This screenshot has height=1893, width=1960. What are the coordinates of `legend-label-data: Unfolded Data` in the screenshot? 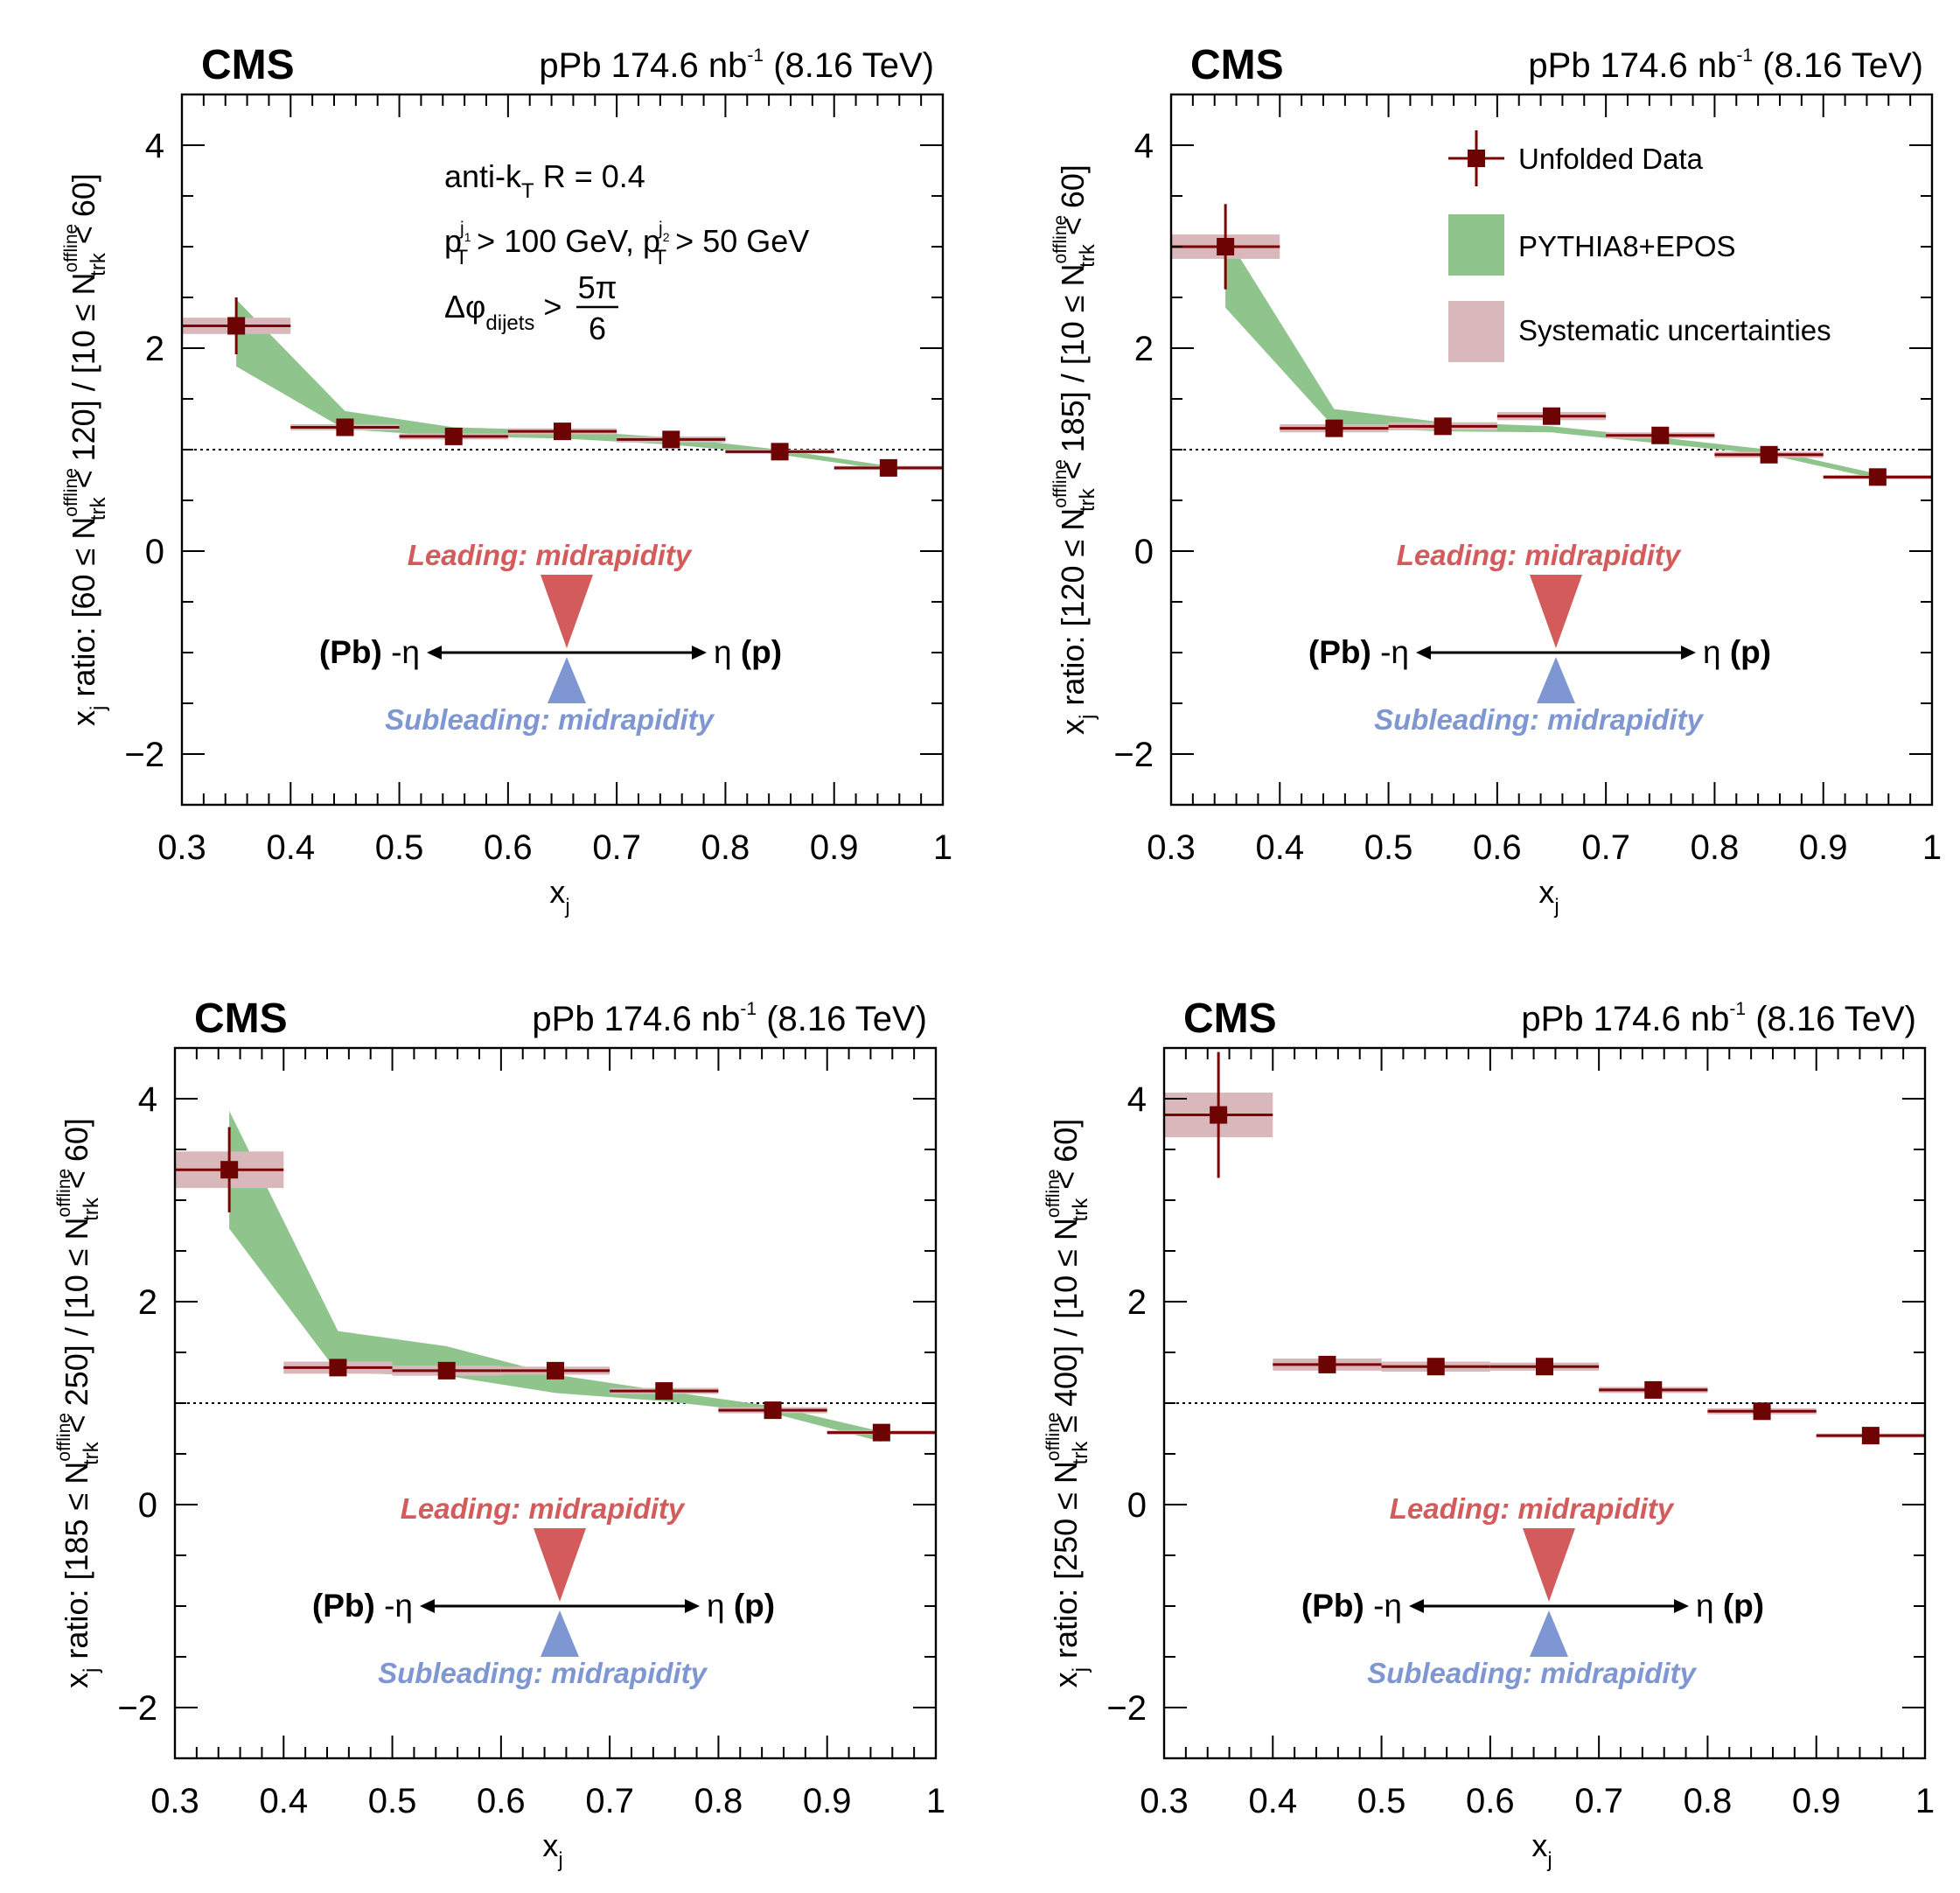 It's located at (1611, 159).